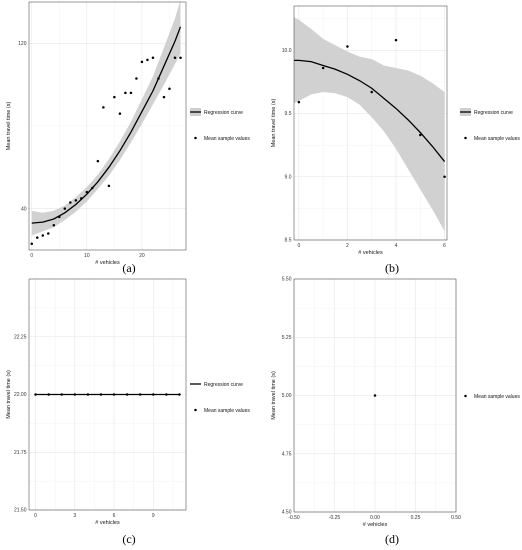 The width and height of the screenshot is (522, 550). What do you see at coordinates (416, 518) in the screenshot?
I see `x-tick-label: 0.25` at bounding box center [416, 518].